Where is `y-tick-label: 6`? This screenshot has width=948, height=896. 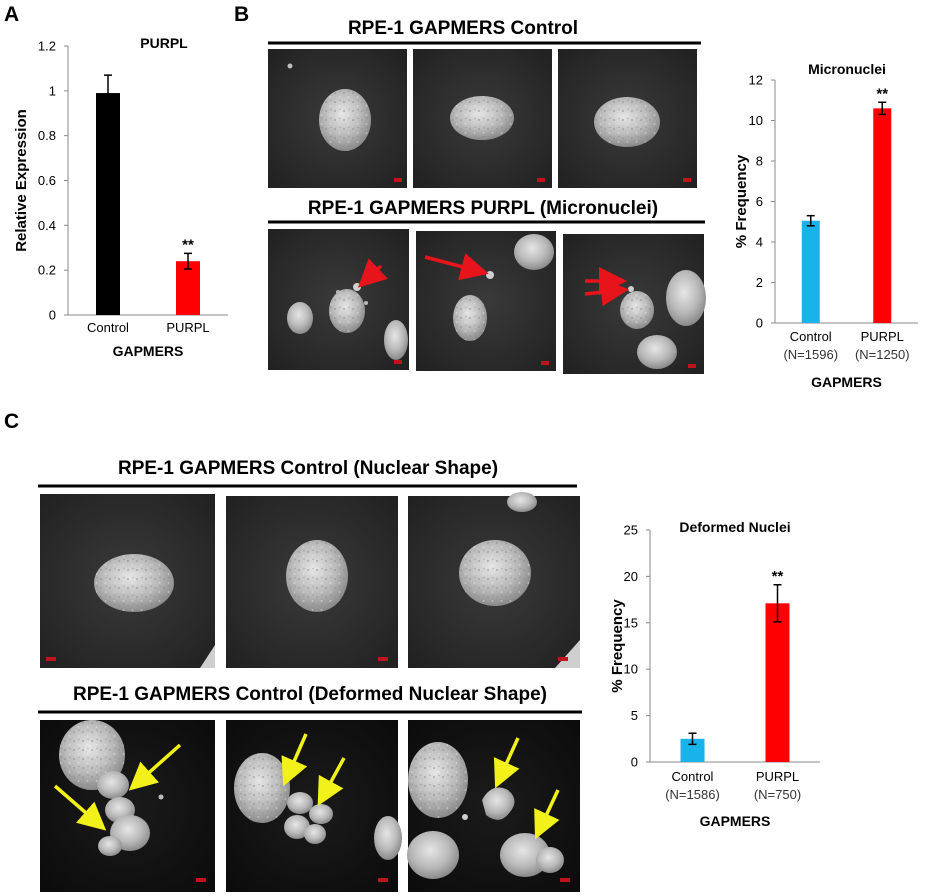 y-tick-label: 6 is located at coordinates (759, 201).